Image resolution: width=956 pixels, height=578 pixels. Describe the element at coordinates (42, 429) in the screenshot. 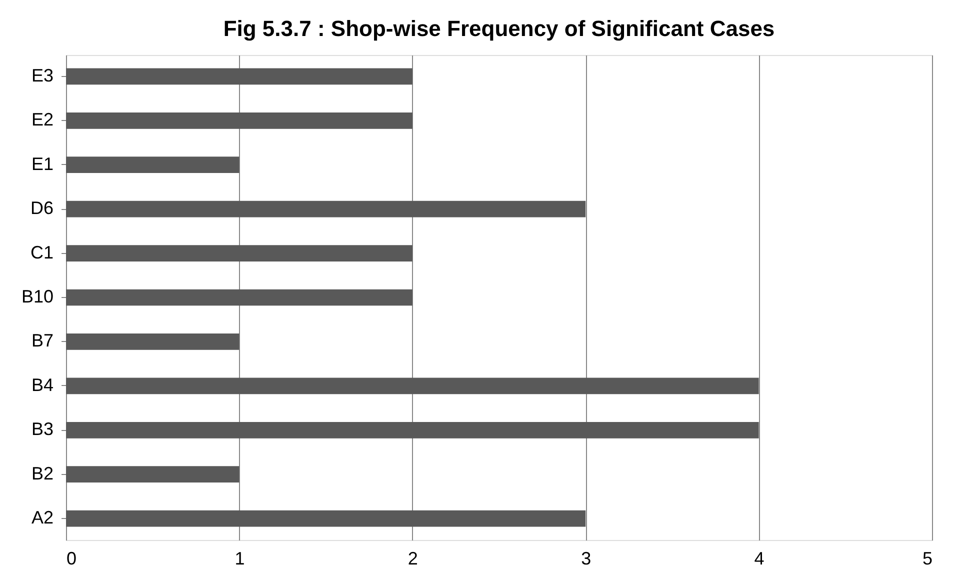

I see `y-tick-label: B3` at that location.